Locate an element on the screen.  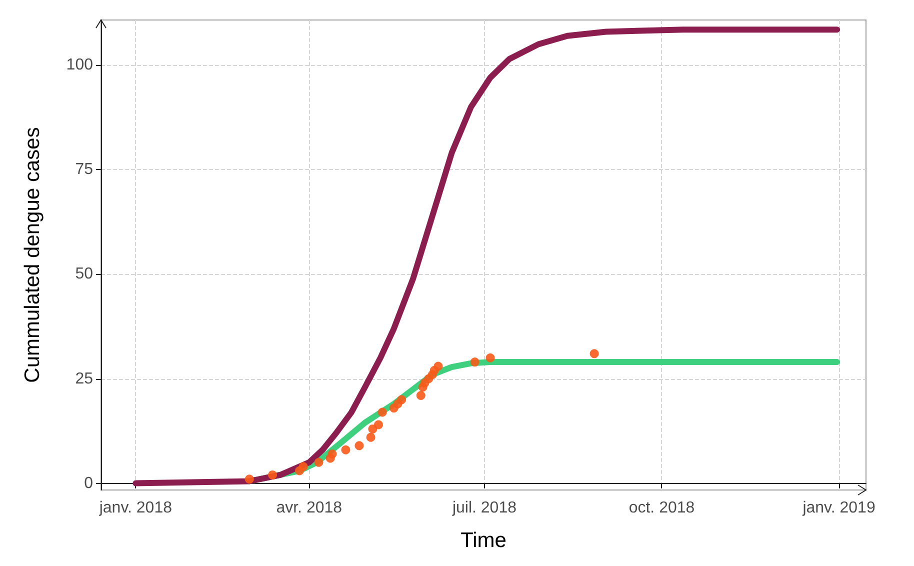
y-tick-label: 75 is located at coordinates (84, 169).